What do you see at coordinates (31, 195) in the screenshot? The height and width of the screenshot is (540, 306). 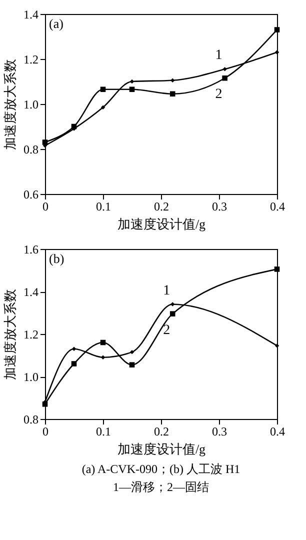 I see `y-tick-label: 0.6` at bounding box center [31, 195].